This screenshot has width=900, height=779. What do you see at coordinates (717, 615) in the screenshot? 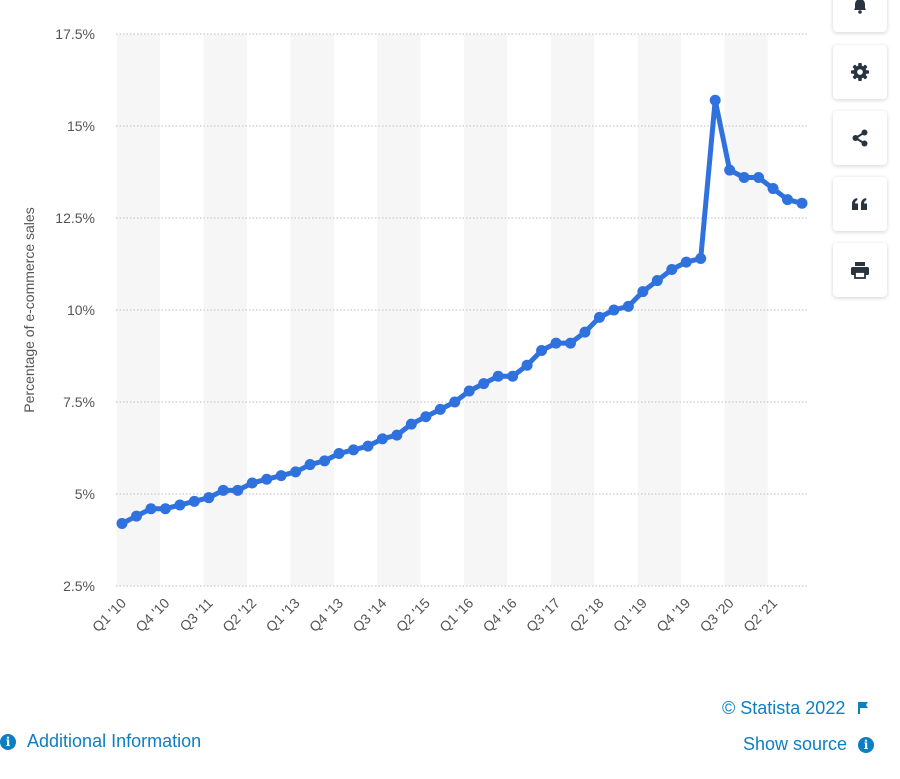
I see `x-tick-label: Q3 '20` at bounding box center [717, 615].